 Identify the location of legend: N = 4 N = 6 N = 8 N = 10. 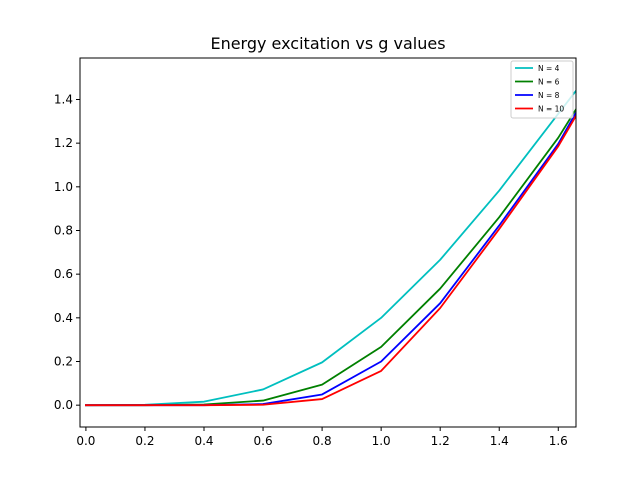
(542, 89).